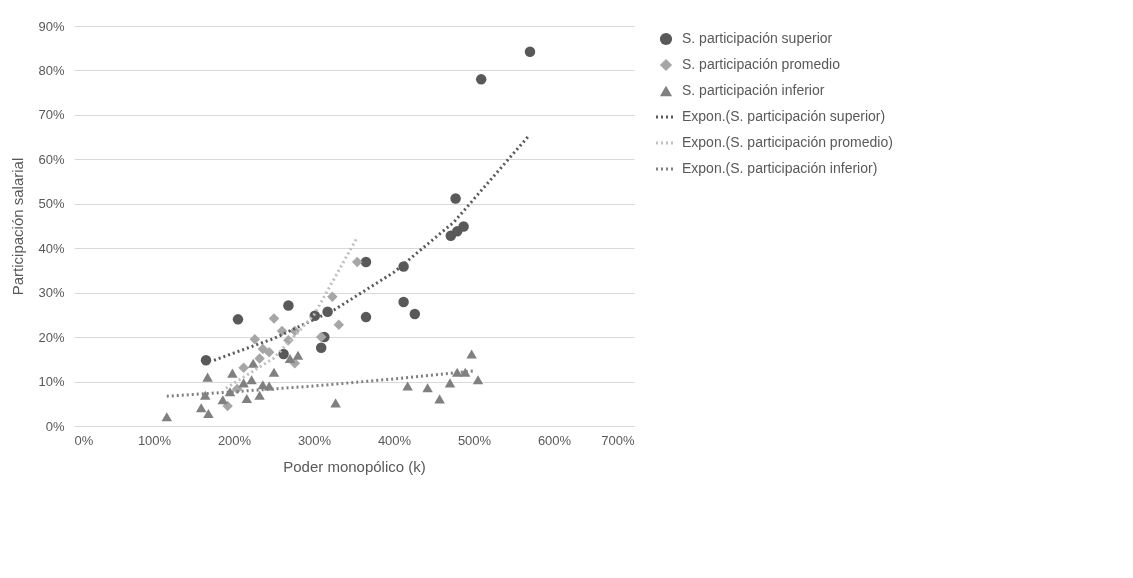 The height and width of the screenshot is (578, 1133). What do you see at coordinates (394, 440) in the screenshot?
I see `x-tick-label: 400%` at bounding box center [394, 440].